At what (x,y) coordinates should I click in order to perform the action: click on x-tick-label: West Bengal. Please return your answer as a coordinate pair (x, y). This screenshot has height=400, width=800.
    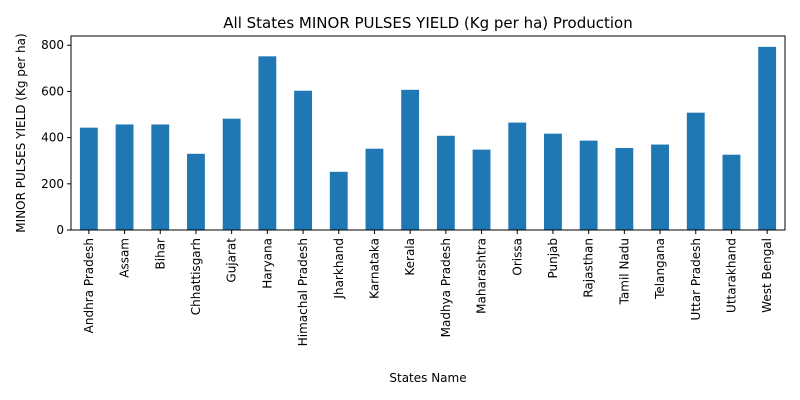
    Looking at the image, I should click on (767, 275).